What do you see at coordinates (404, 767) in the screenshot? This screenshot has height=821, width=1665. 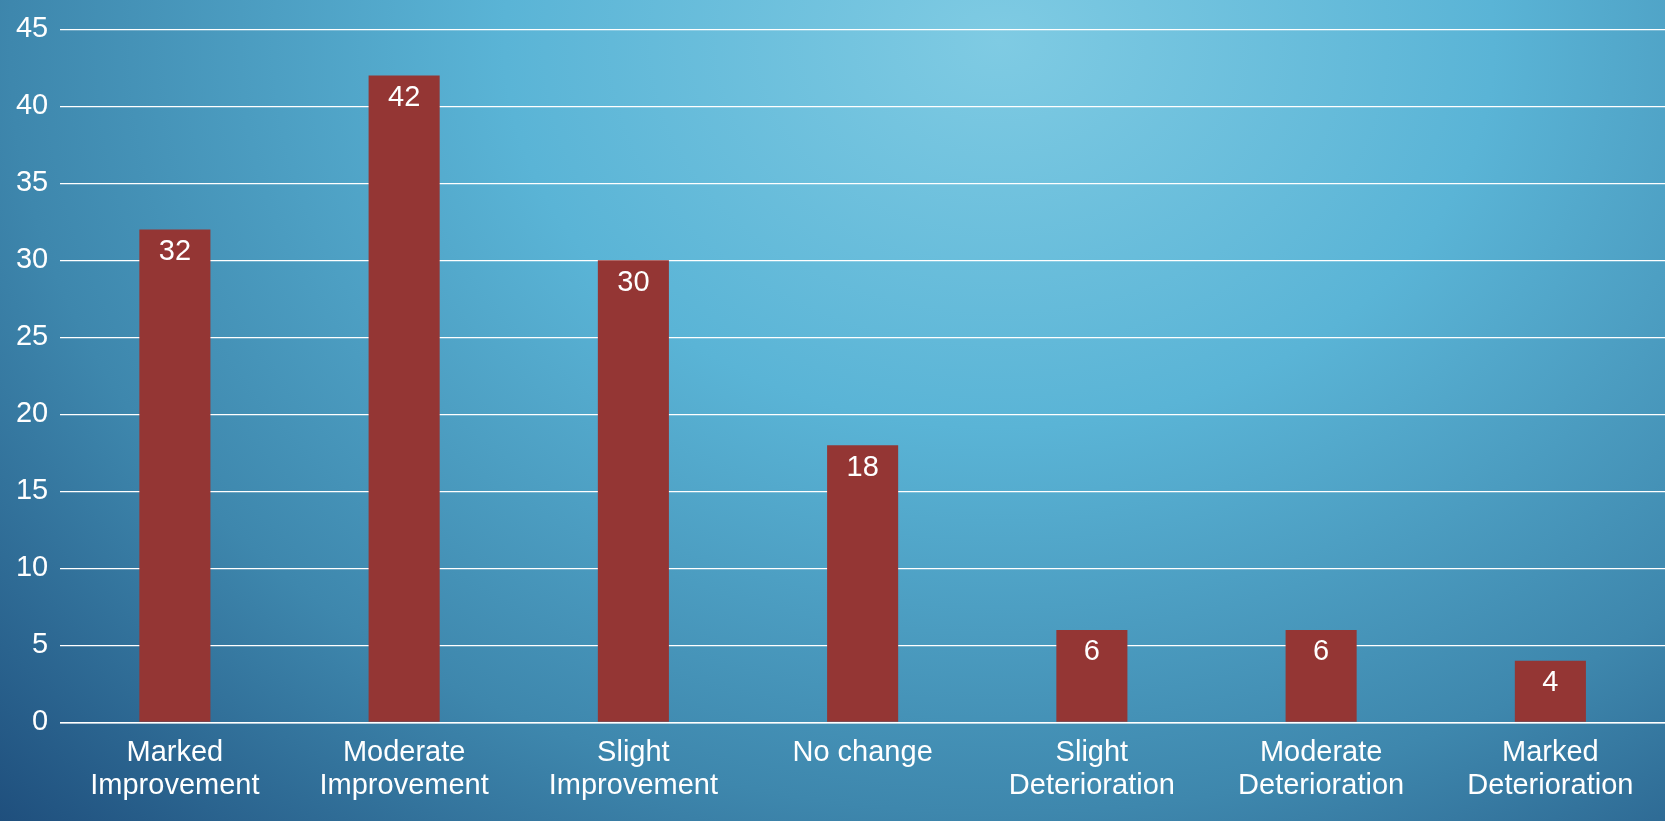 I see `x-tick-label: Moderate Improvement` at bounding box center [404, 767].